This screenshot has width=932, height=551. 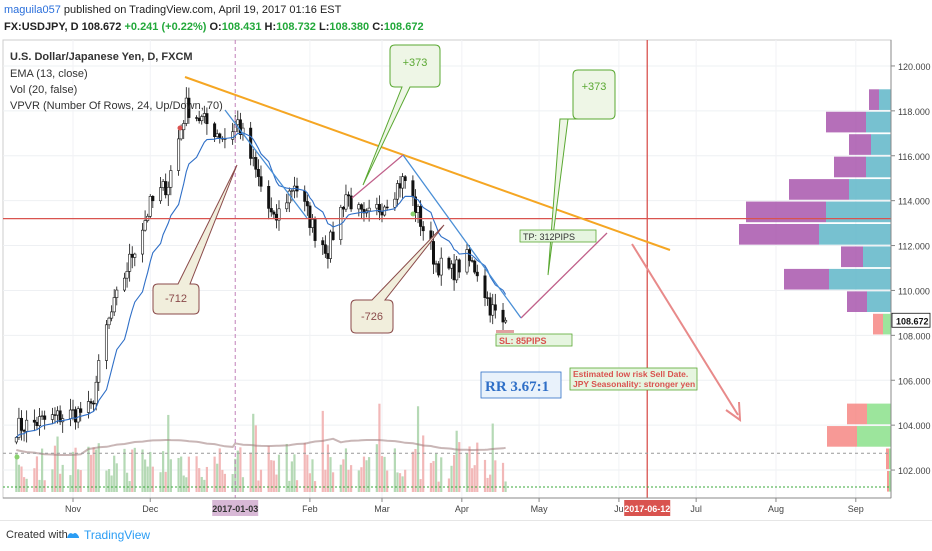 I want to click on low-value: 108.380, so click(x=349, y=27).